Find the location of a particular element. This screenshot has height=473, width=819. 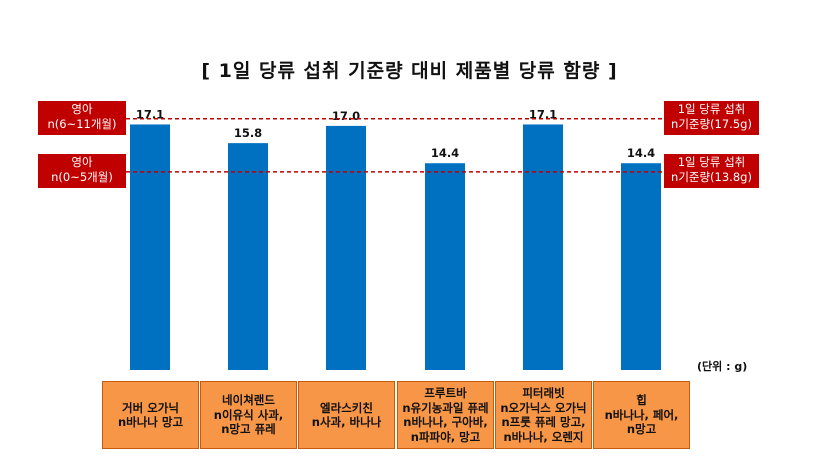

category-label-5: 힙 n바나나, 페어, n망고 is located at coordinates (641, 415).